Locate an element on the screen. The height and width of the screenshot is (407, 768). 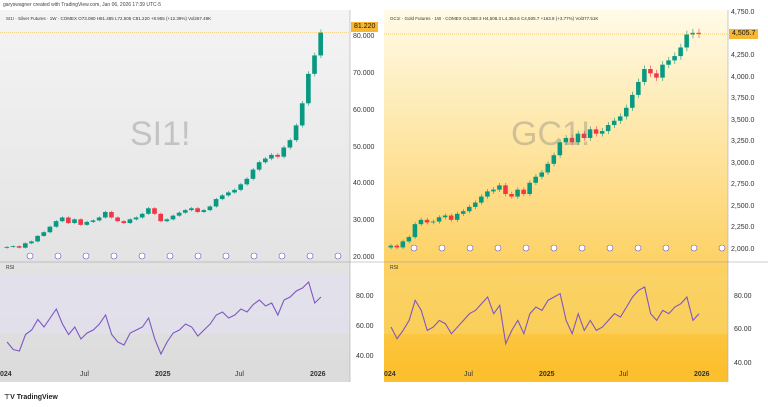
price-tick: 3,750.0 is located at coordinates (743, 99).